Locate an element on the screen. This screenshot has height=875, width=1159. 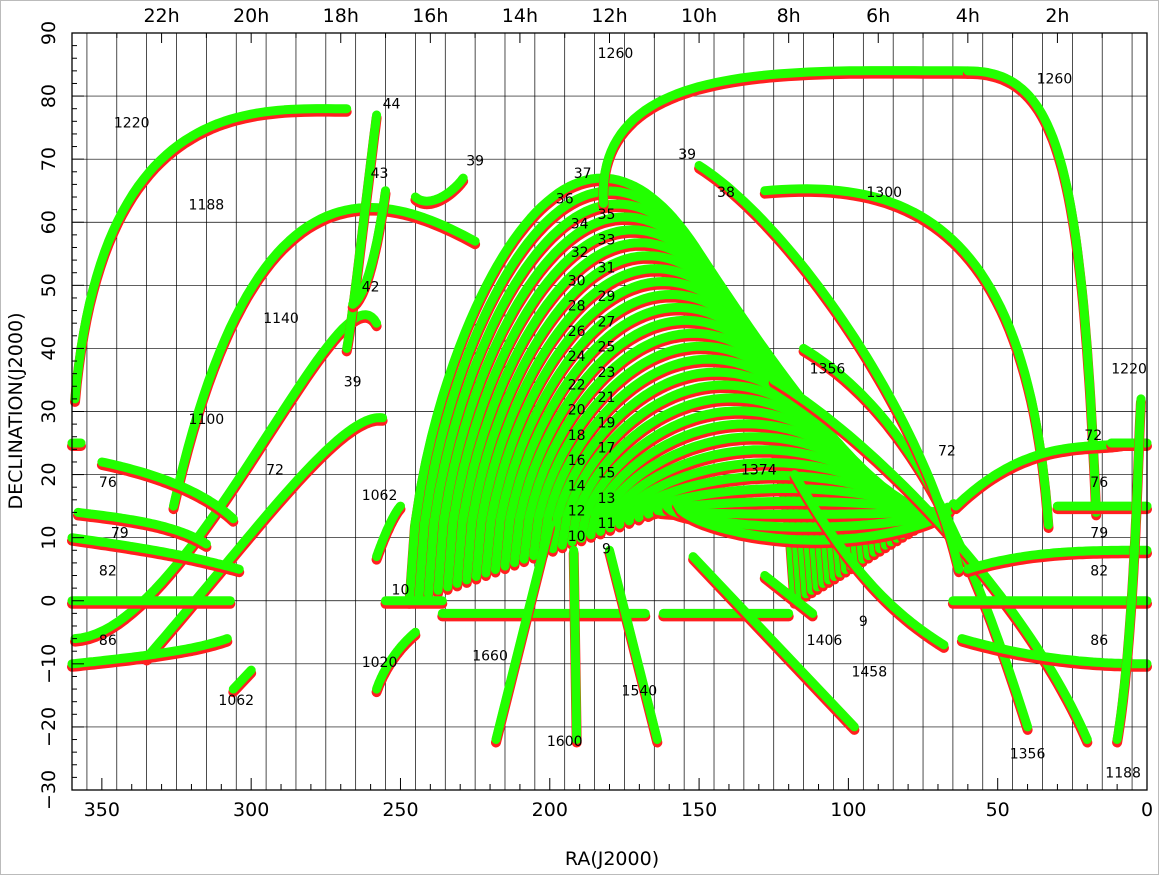
top-tick-label: 10h is located at coordinates (699, 16).